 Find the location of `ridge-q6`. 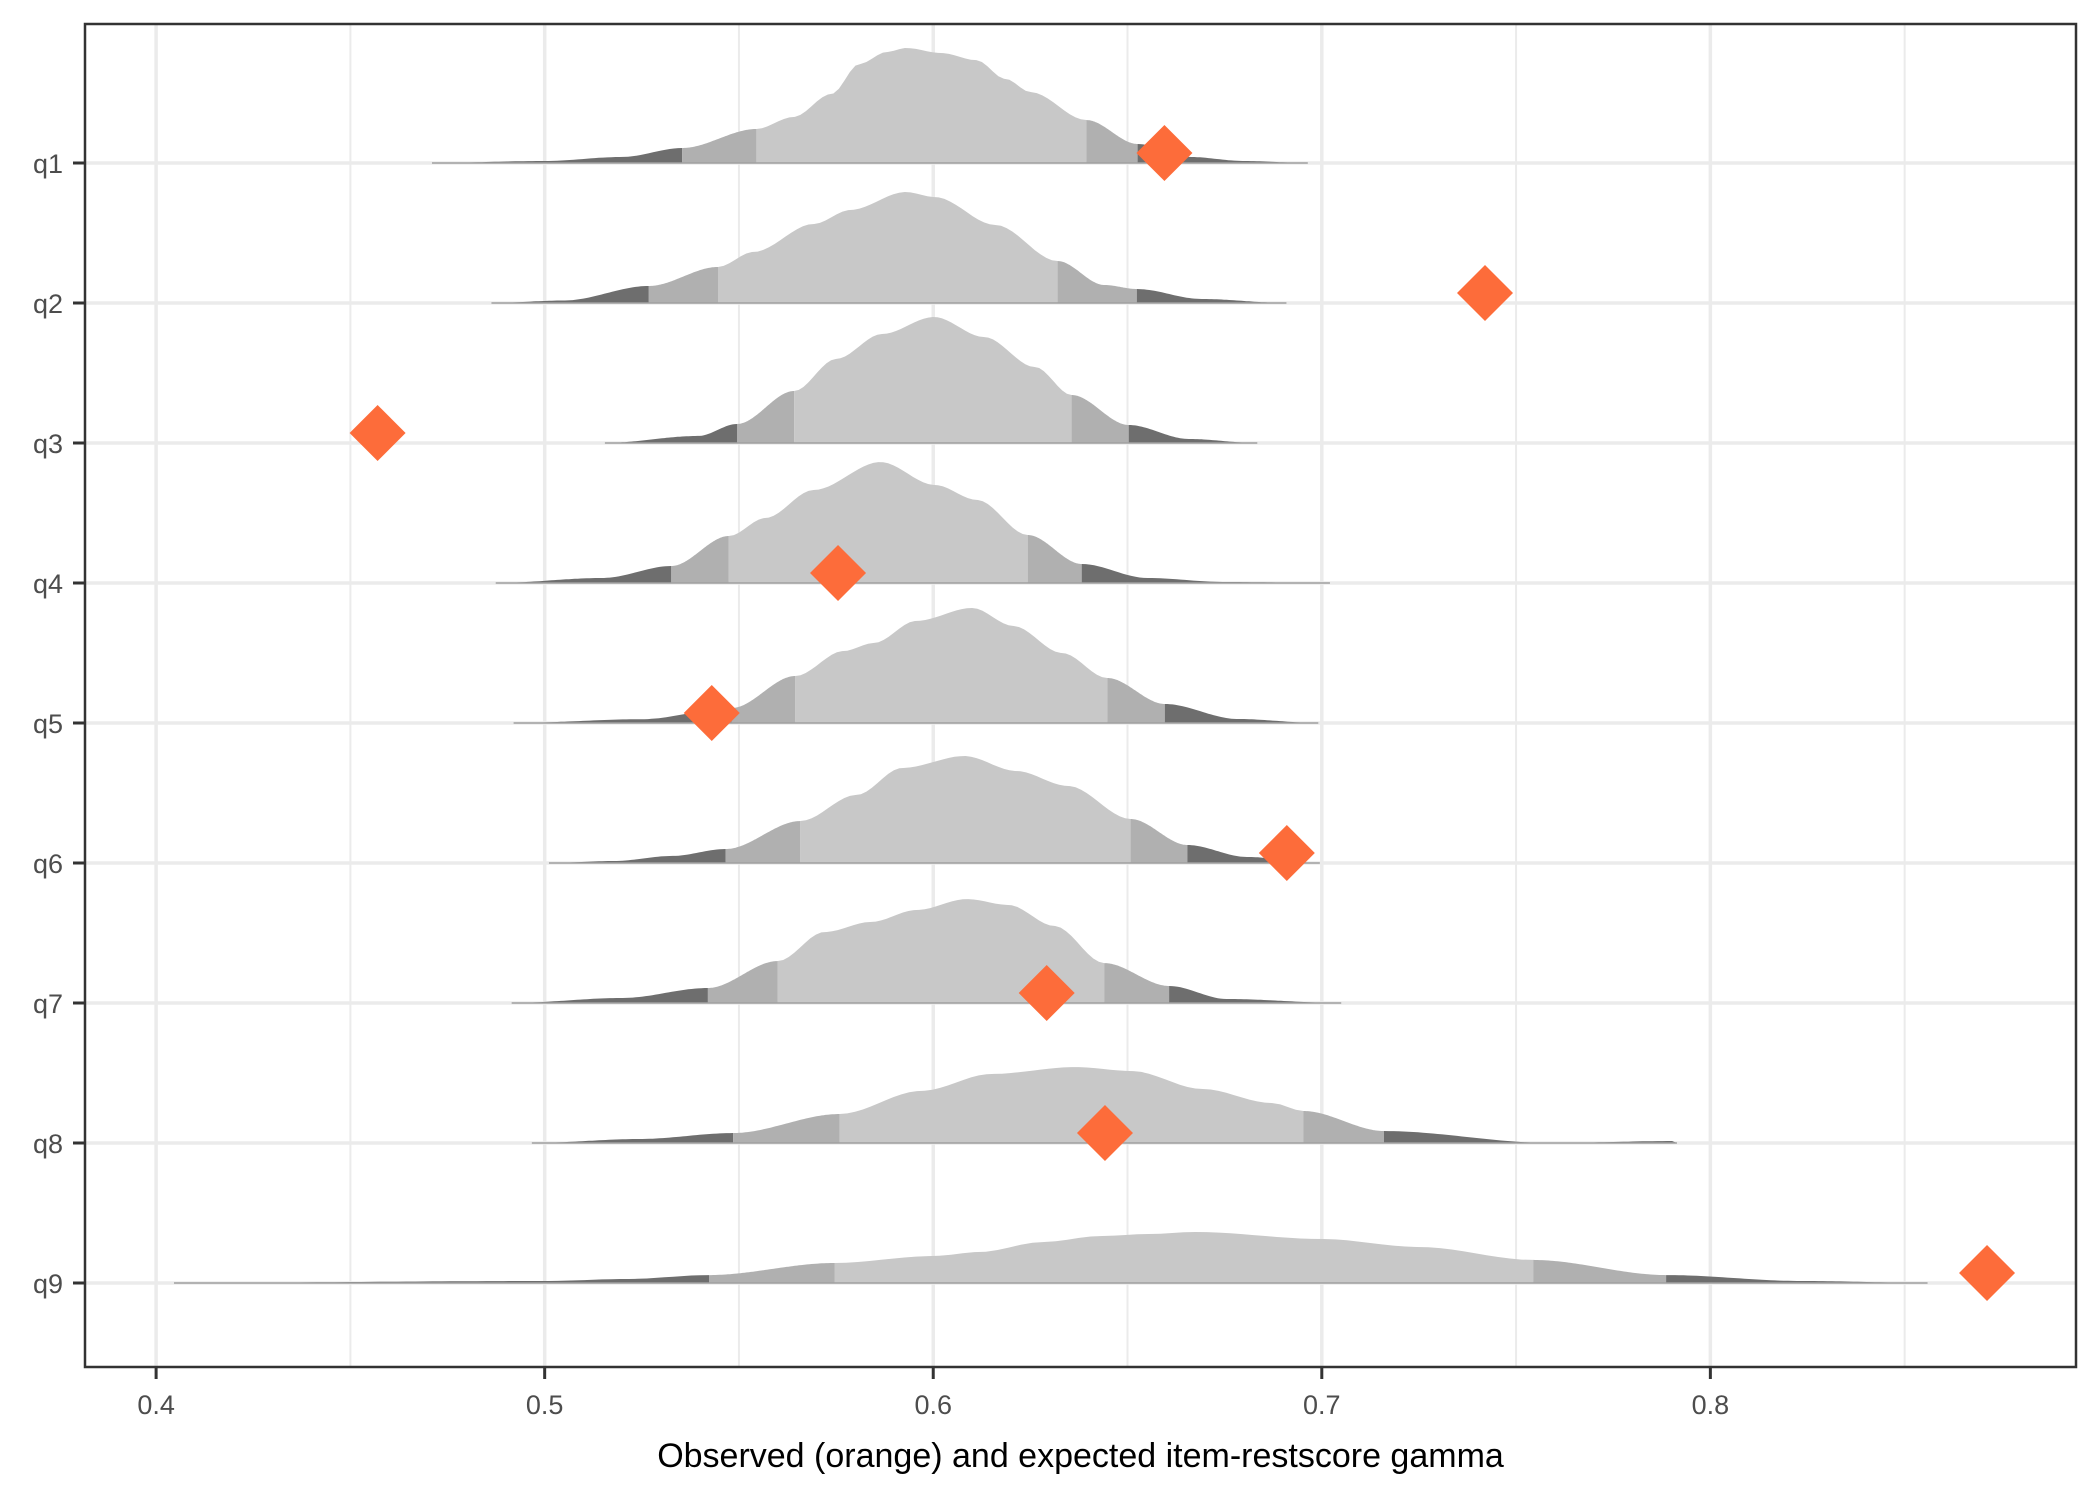

ridge-q6 is located at coordinates (934, 810).